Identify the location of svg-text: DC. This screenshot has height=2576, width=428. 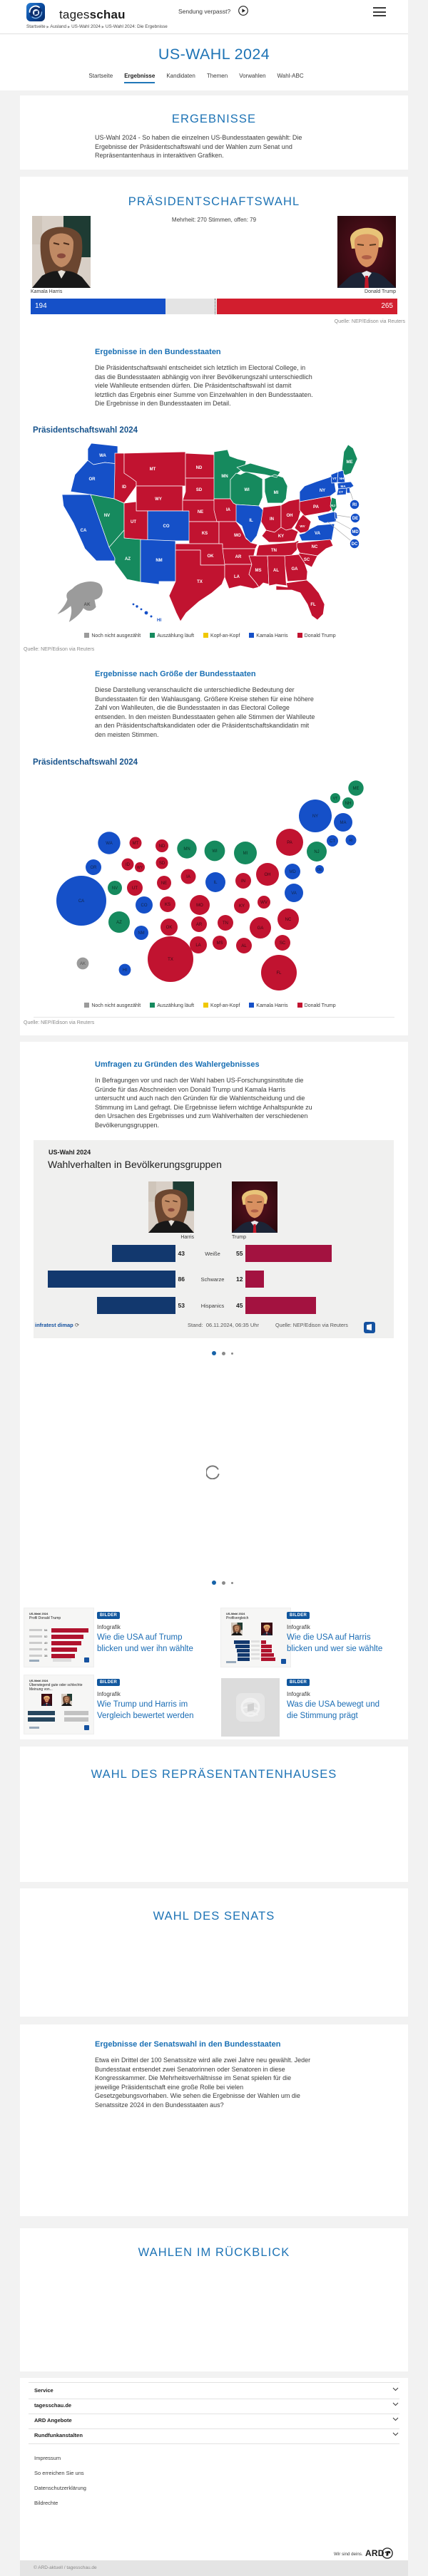
(355, 544).